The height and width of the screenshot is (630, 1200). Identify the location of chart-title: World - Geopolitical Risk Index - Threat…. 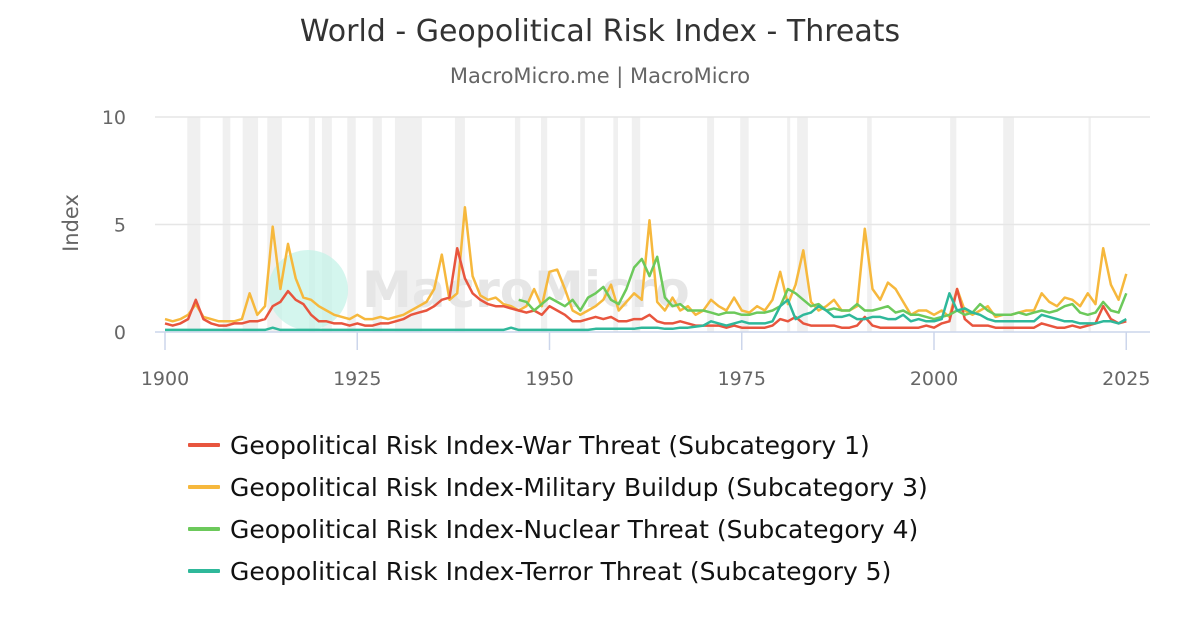
(600, 31).